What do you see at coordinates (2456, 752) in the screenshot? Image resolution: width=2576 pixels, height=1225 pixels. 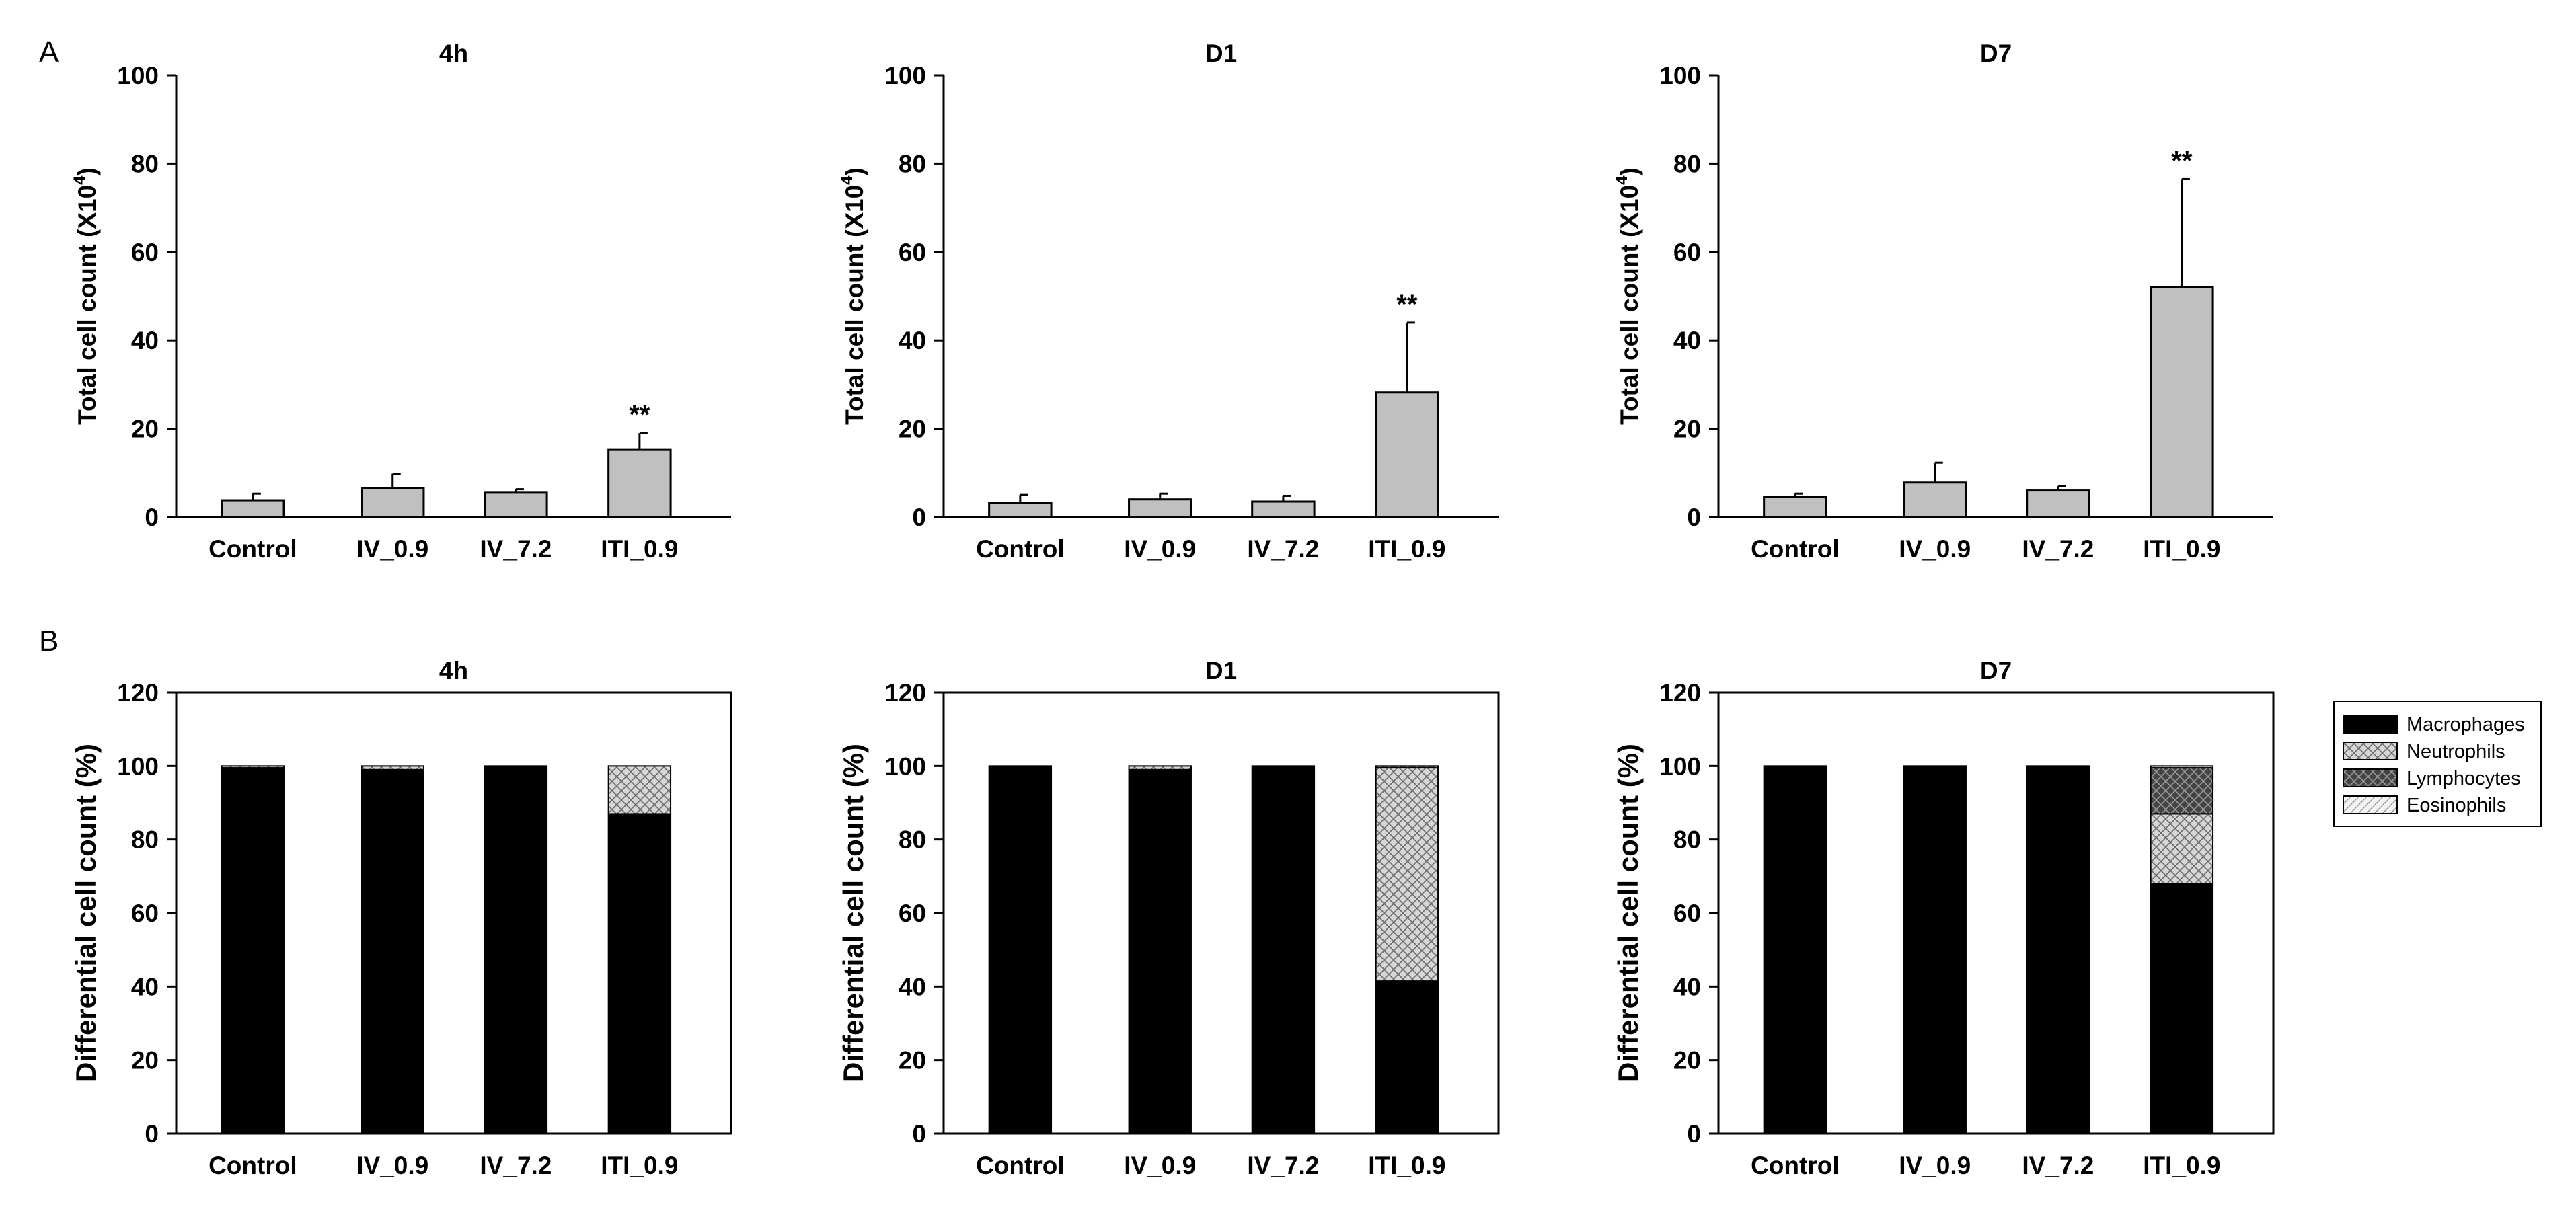 I see `legend-label: Neutrophils` at bounding box center [2456, 752].